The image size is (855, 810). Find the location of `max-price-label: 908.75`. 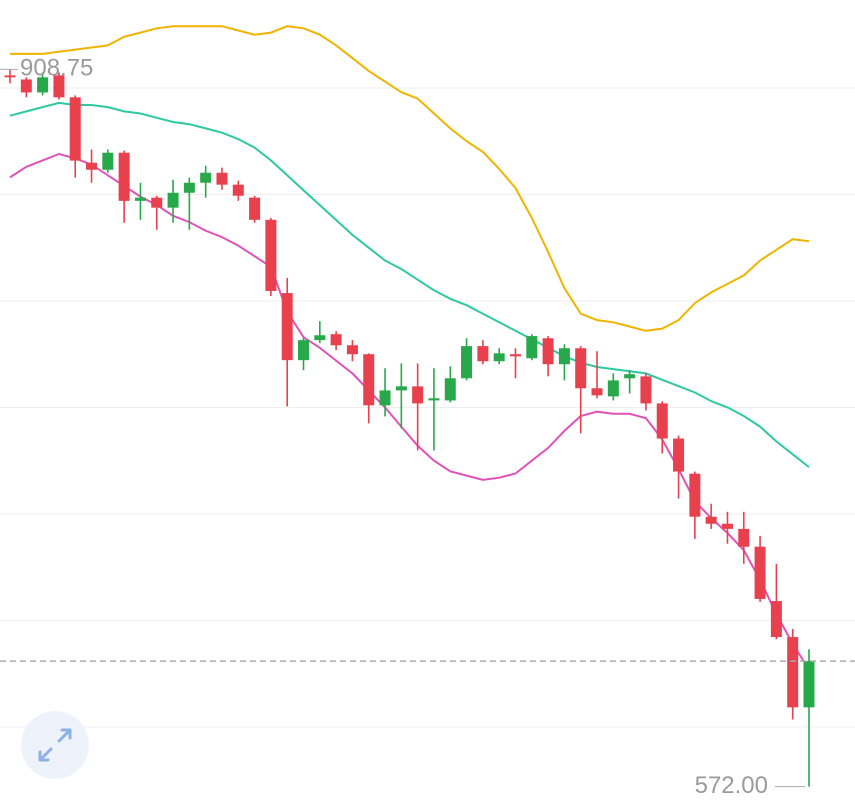

max-price-label: 908.75 is located at coordinates (56, 68).